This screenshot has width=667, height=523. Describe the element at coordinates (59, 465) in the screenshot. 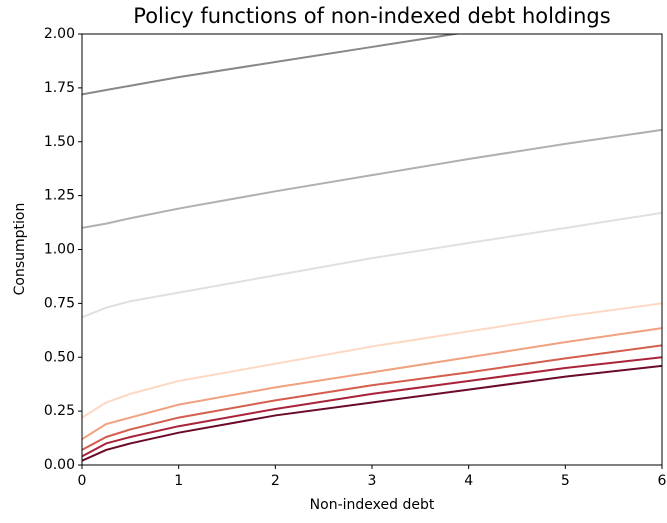

I see `y-tick-label: 0.00` at that location.